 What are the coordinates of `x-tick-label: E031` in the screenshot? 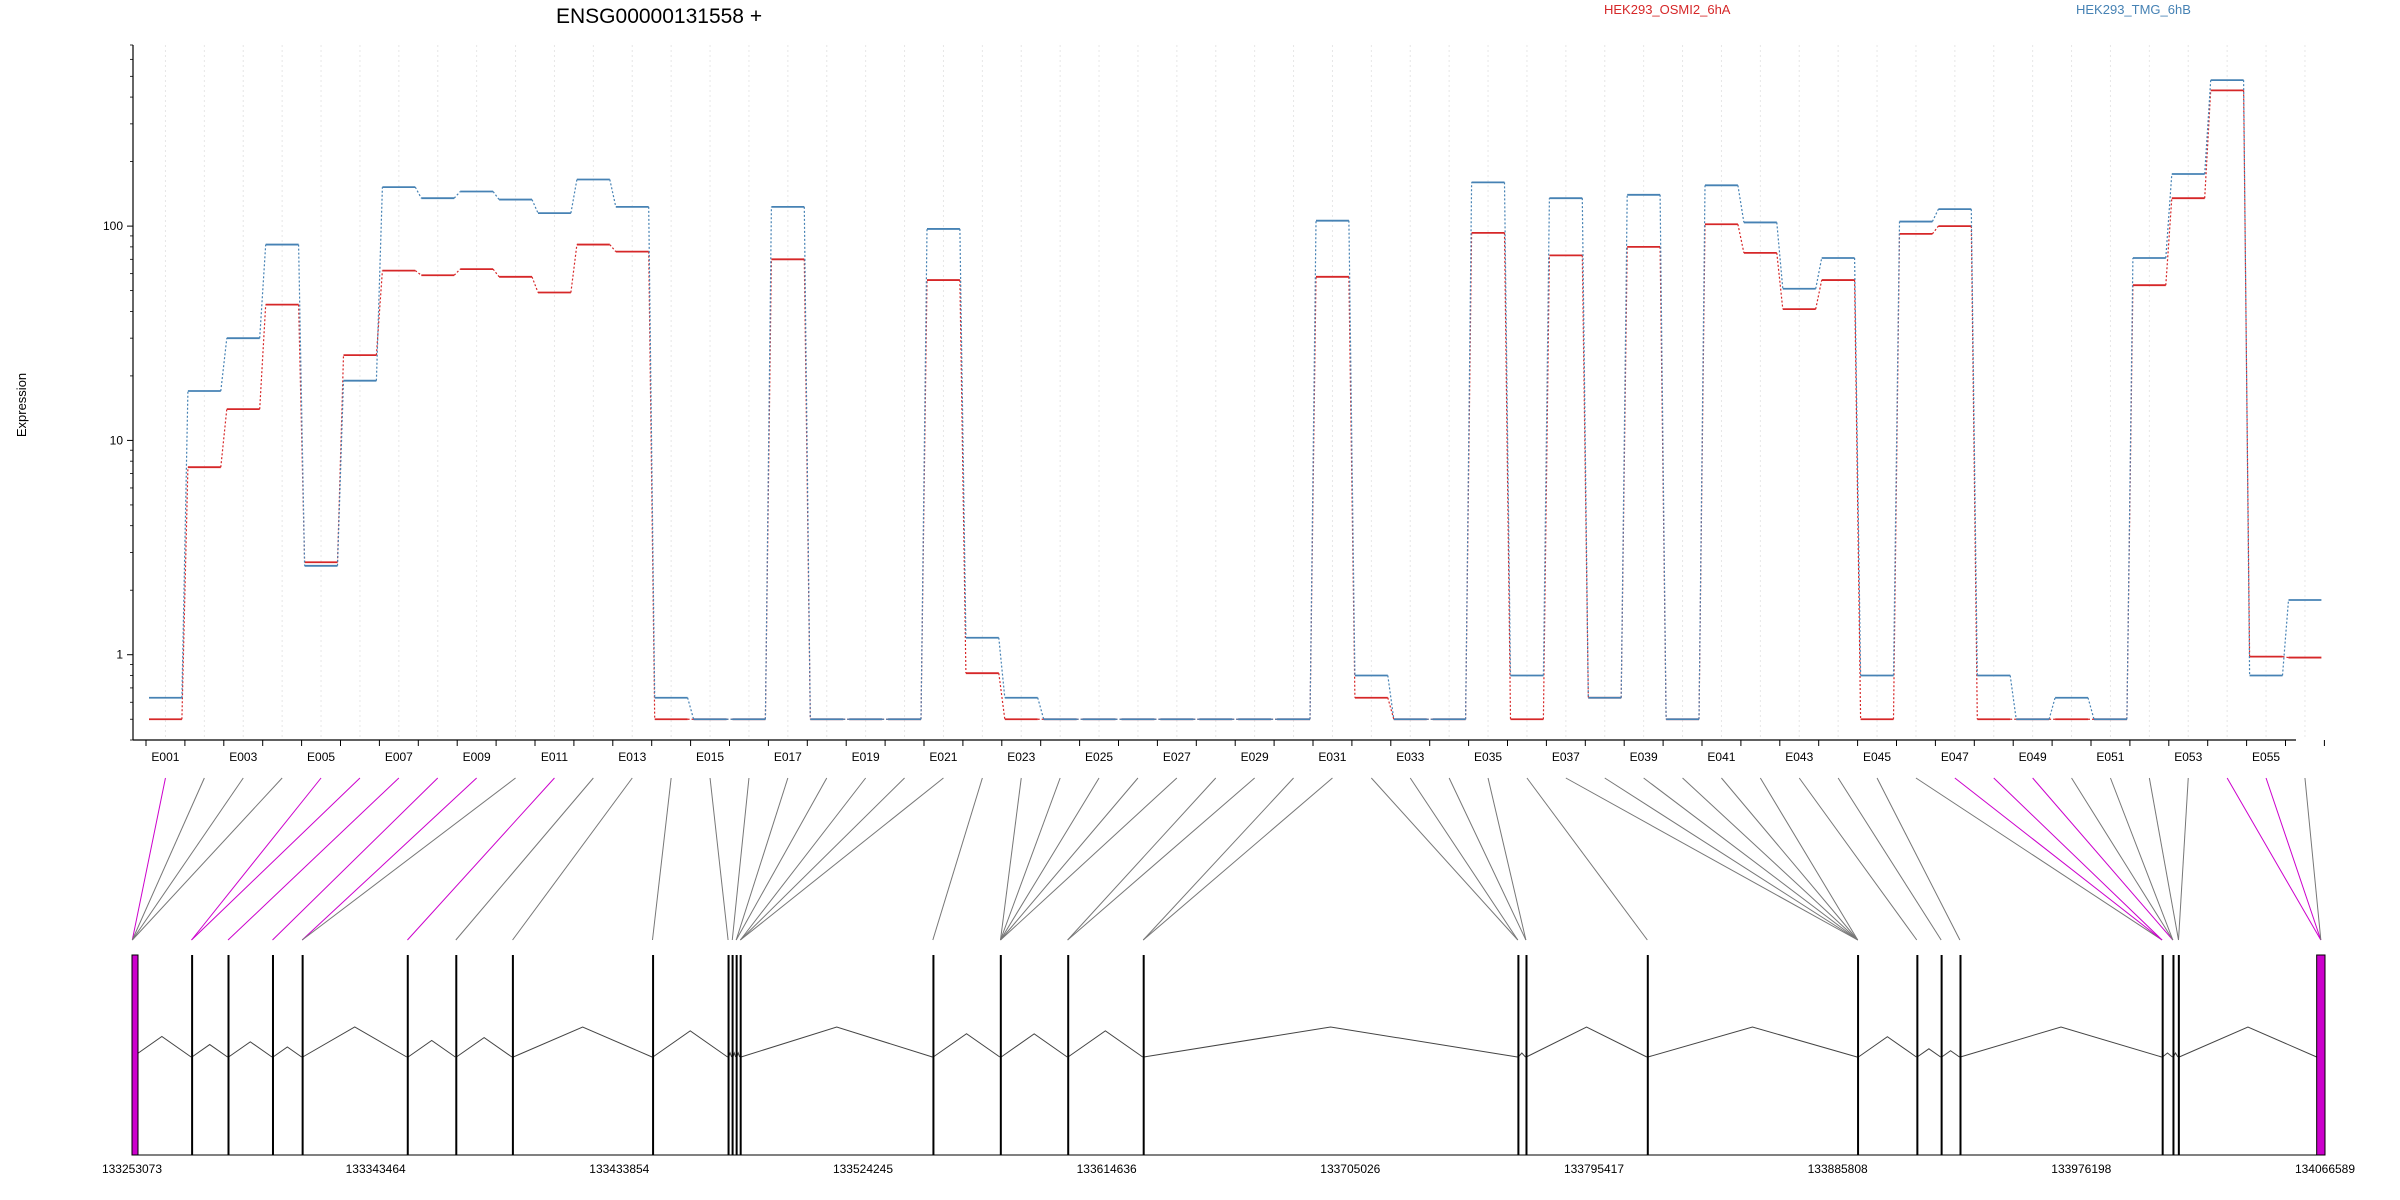 It's located at (1332, 757).